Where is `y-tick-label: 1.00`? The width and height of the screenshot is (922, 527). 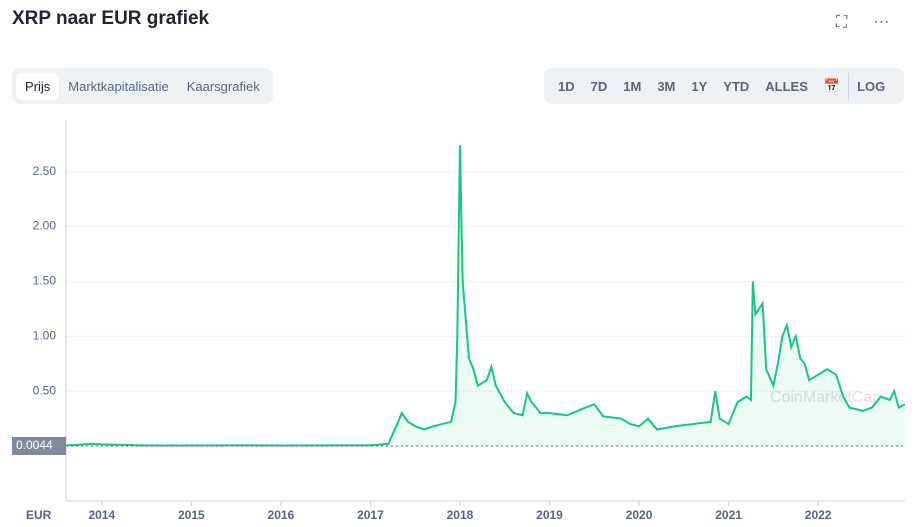 y-tick-label: 1.00 is located at coordinates (45, 335).